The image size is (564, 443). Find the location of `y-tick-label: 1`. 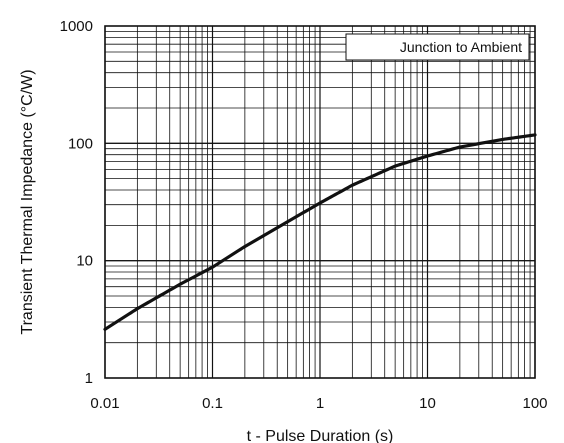

y-tick-label: 1 is located at coordinates (89, 378).